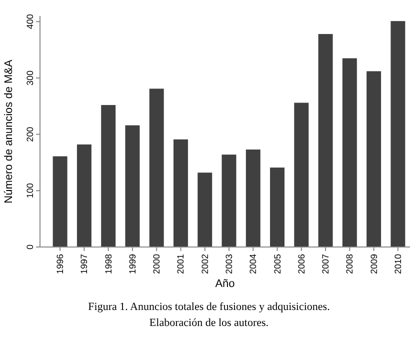 This screenshot has height=343, width=418. Describe the element at coordinates (181, 264) in the screenshot. I see `x-tick-label: 2001` at that location.